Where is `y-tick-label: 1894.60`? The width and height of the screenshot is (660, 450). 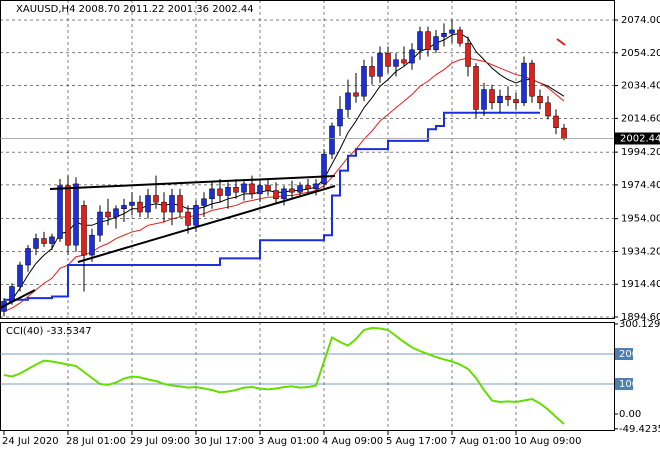
y-tick-label: 1894.60 is located at coordinates (640, 317).